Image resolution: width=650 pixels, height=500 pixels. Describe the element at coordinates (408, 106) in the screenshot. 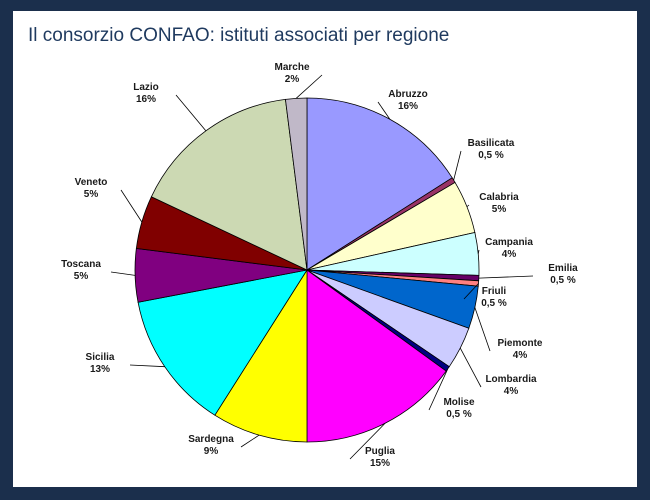

I see `slice-value-abruzzo: 16%` at that location.